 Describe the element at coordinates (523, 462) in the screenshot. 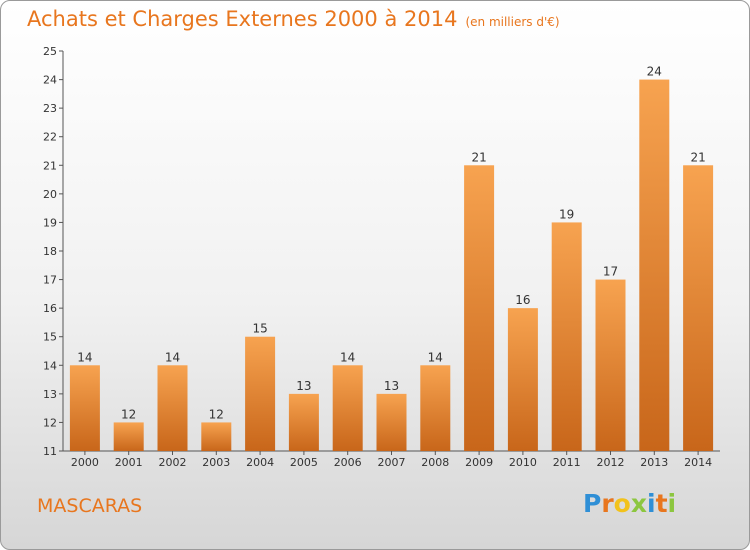

I see `x-tick-label: 2010` at that location.